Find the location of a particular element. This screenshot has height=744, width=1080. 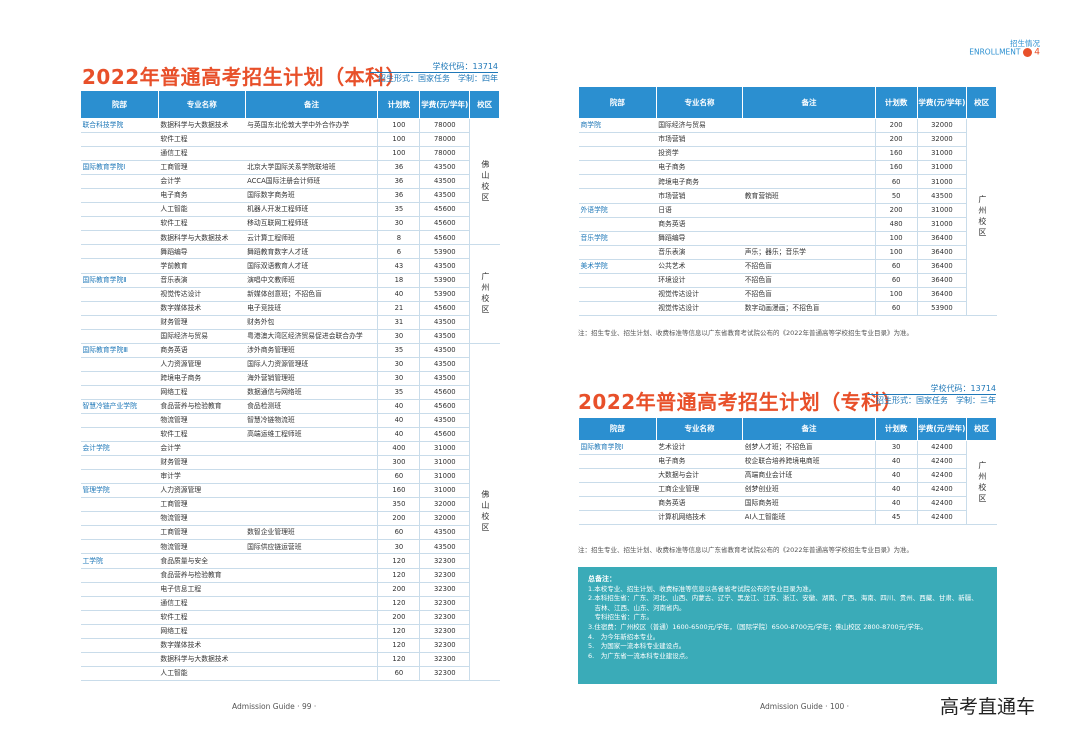

table-row: 跨境电子商务 60 31000 is located at coordinates (787, 182).